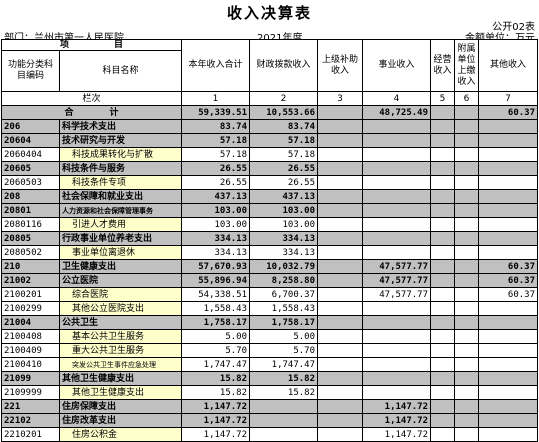 This screenshot has width=539, height=442. What do you see at coordinates (397, 294) in the screenshot?
I see `amount-cell: 47,577.77` at bounding box center [397, 294].